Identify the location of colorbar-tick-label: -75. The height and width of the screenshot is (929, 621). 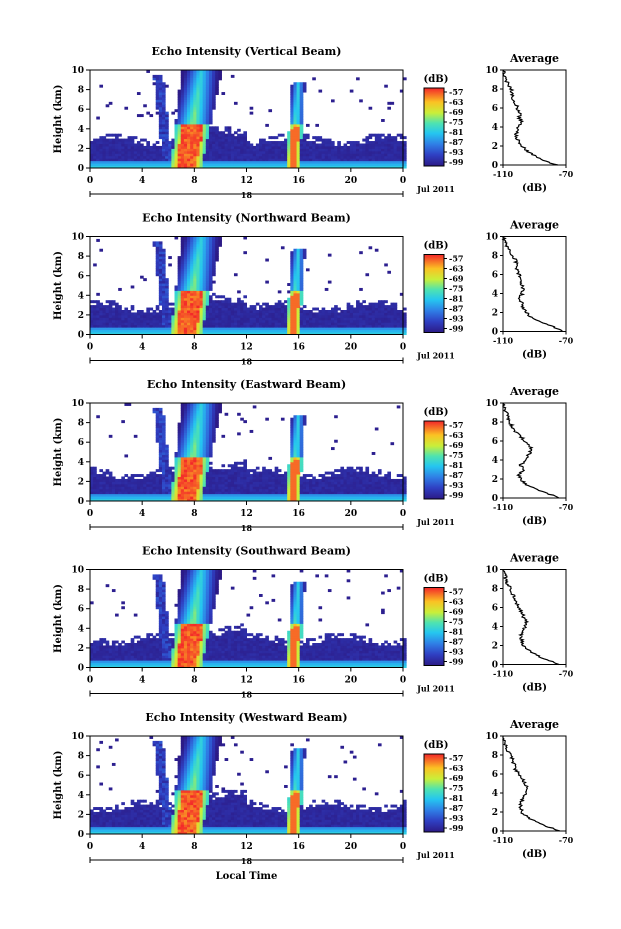
(456, 289).